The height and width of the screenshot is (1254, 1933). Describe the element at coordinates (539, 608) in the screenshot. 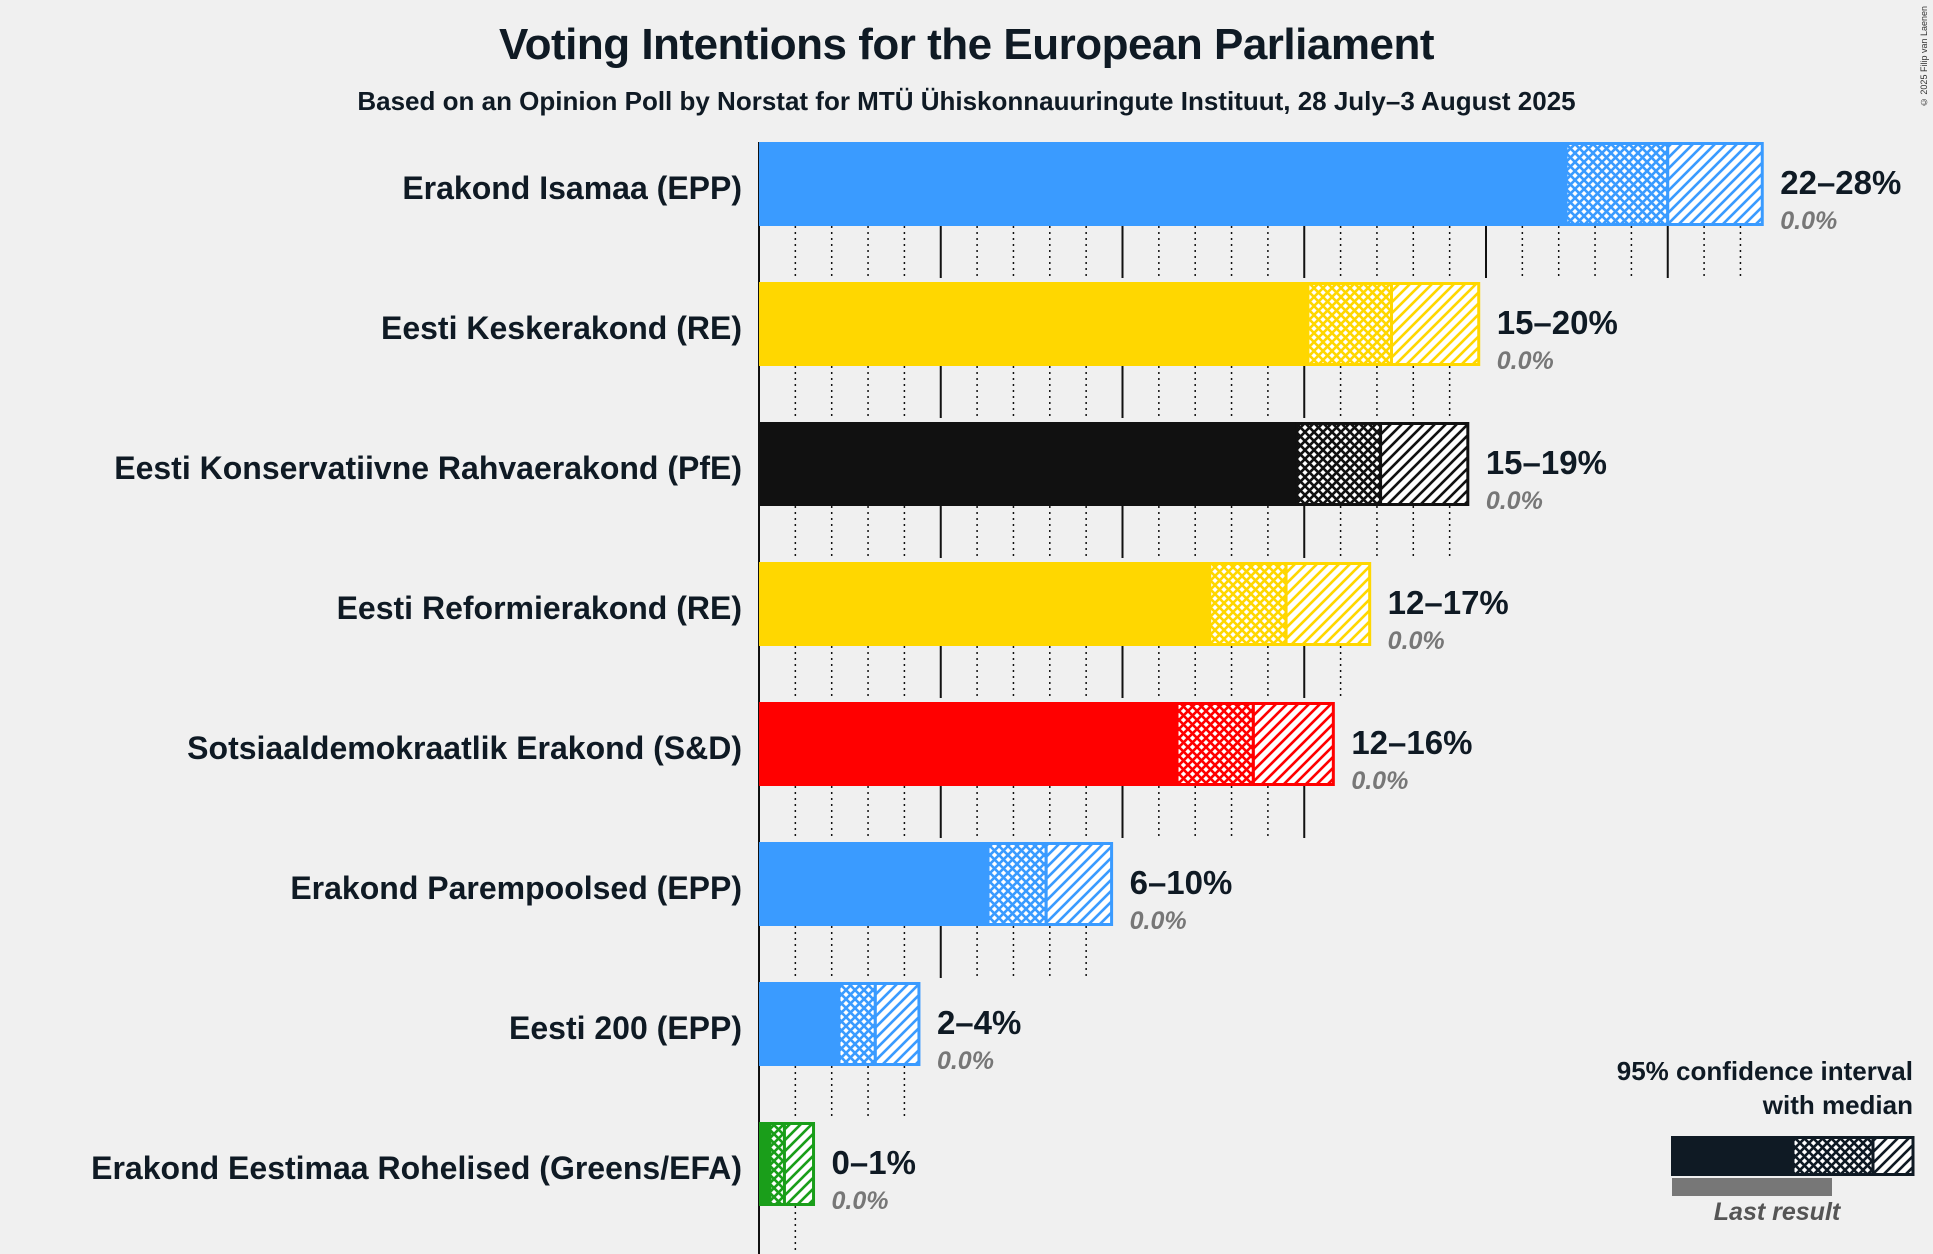

I see `party-label: Eesti Reformierakond (RE)` at that location.